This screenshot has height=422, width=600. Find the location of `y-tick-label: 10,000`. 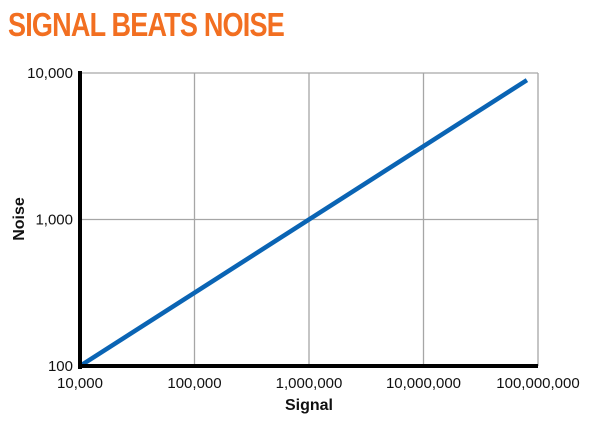

y-tick-label: 10,000 is located at coordinates (50, 73).